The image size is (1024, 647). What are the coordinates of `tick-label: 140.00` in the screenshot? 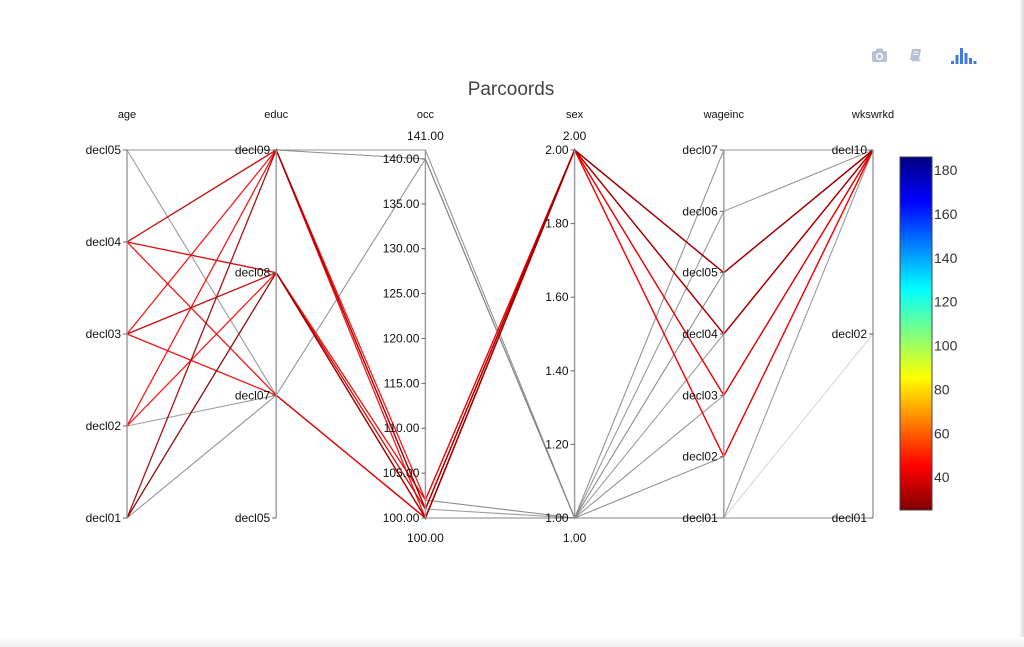 It's located at (401, 159).